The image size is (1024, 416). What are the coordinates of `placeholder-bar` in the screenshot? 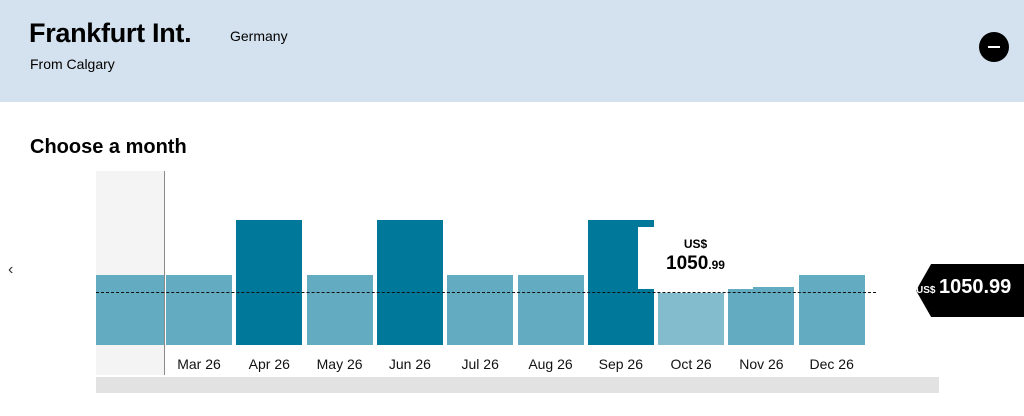 It's located at (130, 310).